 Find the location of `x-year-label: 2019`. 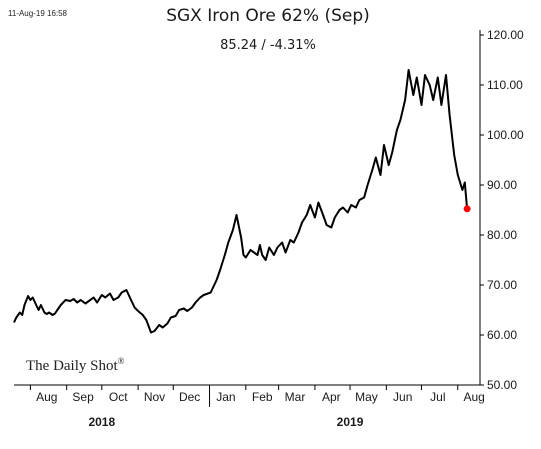

x-year-label: 2019 is located at coordinates (350, 422).